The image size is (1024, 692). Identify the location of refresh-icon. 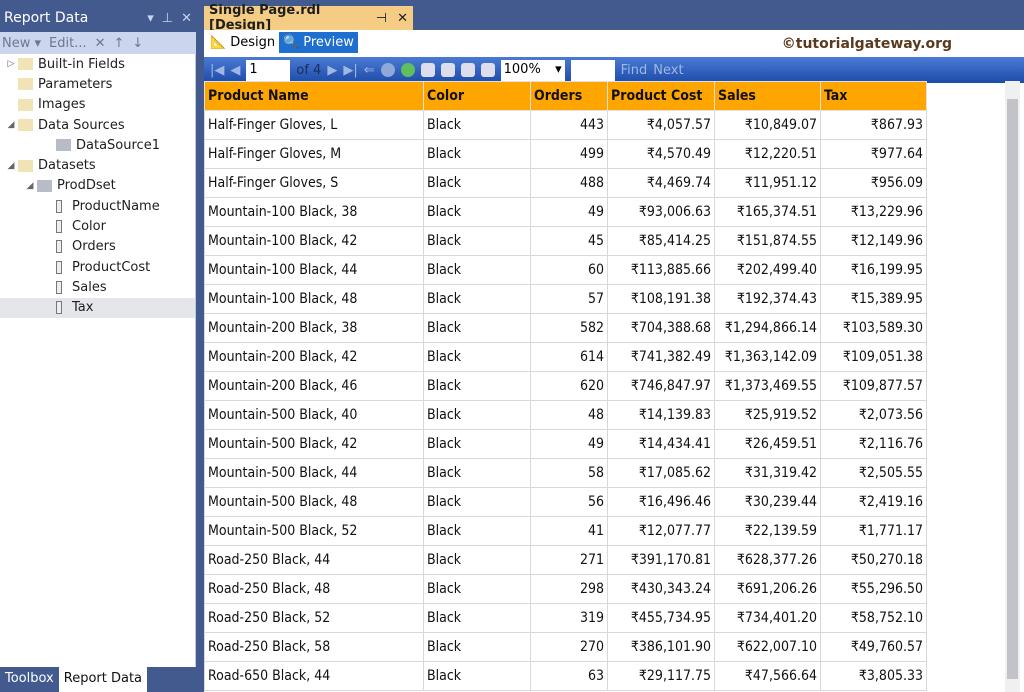
(407, 70).